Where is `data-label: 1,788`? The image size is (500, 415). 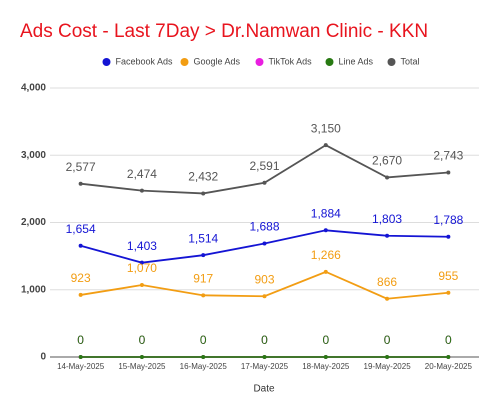
data-label: 1,788 is located at coordinates (448, 220).